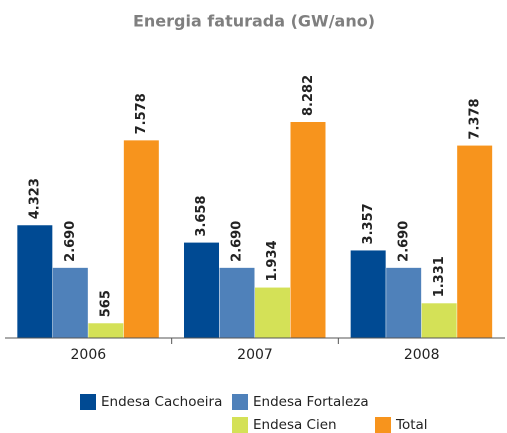  I want to click on value-label: 1.934, so click(272, 260).